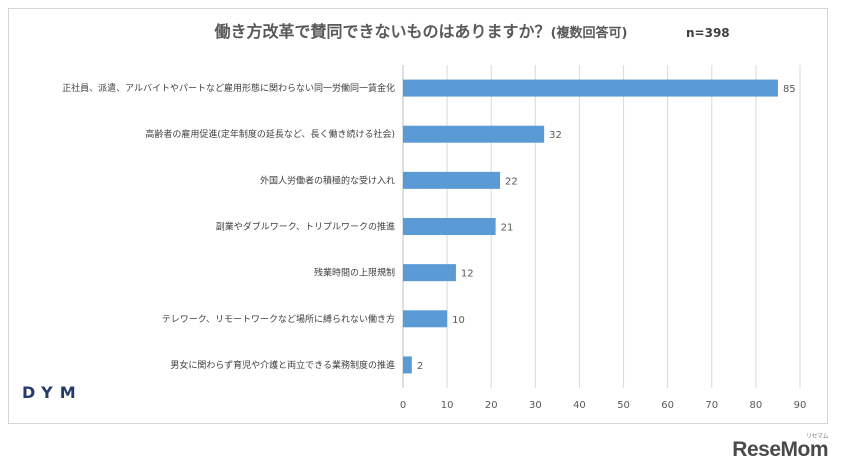  What do you see at coordinates (420, 366) in the screenshot?
I see `value-label: 2` at bounding box center [420, 366].